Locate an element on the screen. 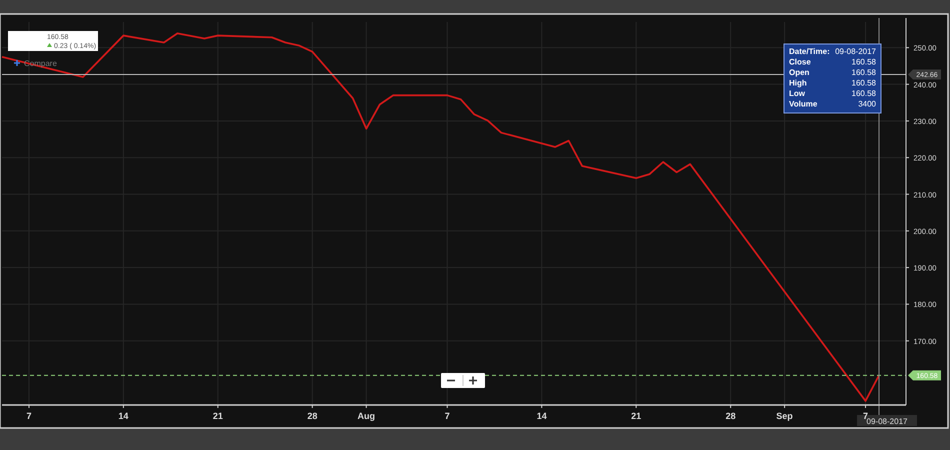 The image size is (950, 450). ref-line-label: 09-08-2017 is located at coordinates (887, 421).